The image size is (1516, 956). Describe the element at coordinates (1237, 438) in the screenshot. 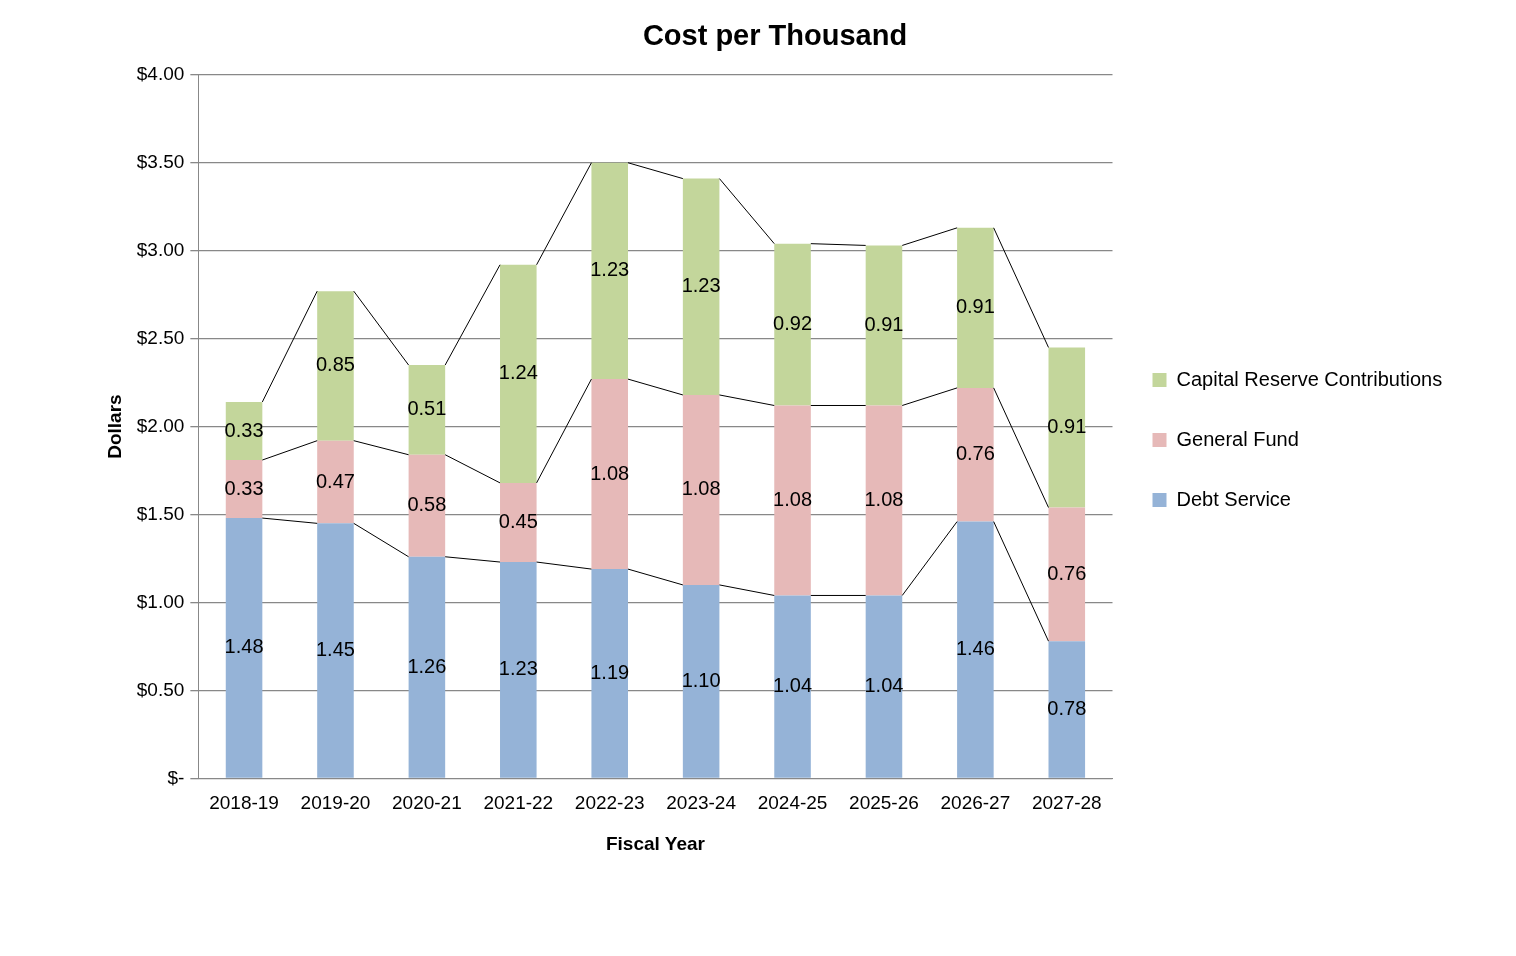

I see `legend-label: General Fund` at that location.